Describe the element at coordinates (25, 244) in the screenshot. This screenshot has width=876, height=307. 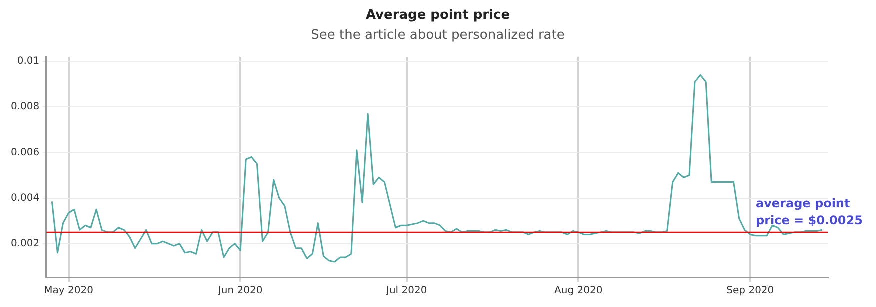
I see `y-tick-label: 0.002` at that location.